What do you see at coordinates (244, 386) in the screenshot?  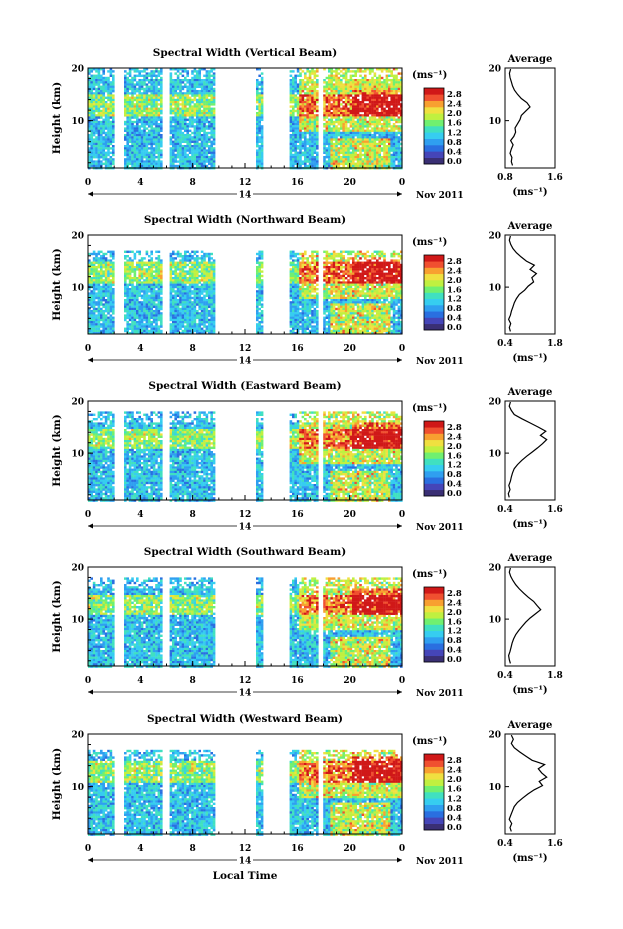 I see `panel-title: Spectral Width (Eastward Beam)` at bounding box center [244, 386].